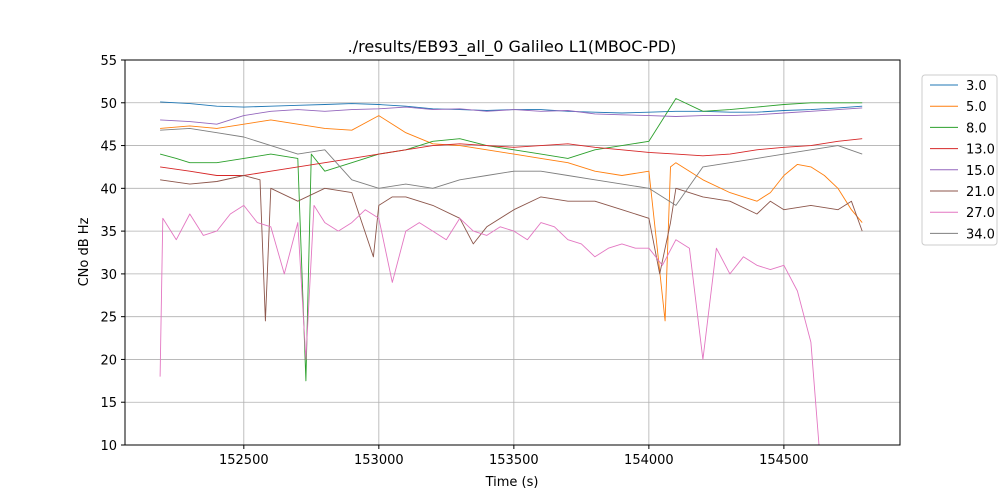 The image size is (1000, 500). I want to click on y-tick-label: 25, so click(108, 318).